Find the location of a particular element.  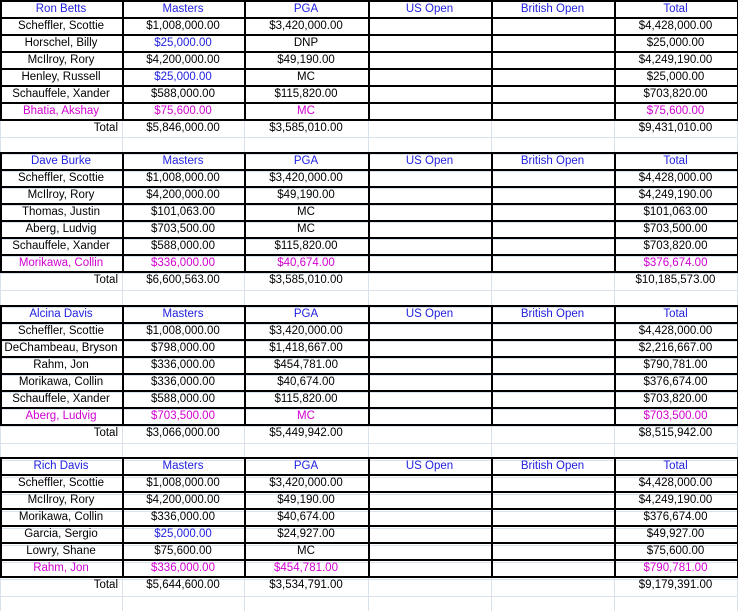

player-pga: $40,674.00 is located at coordinates (306, 382).